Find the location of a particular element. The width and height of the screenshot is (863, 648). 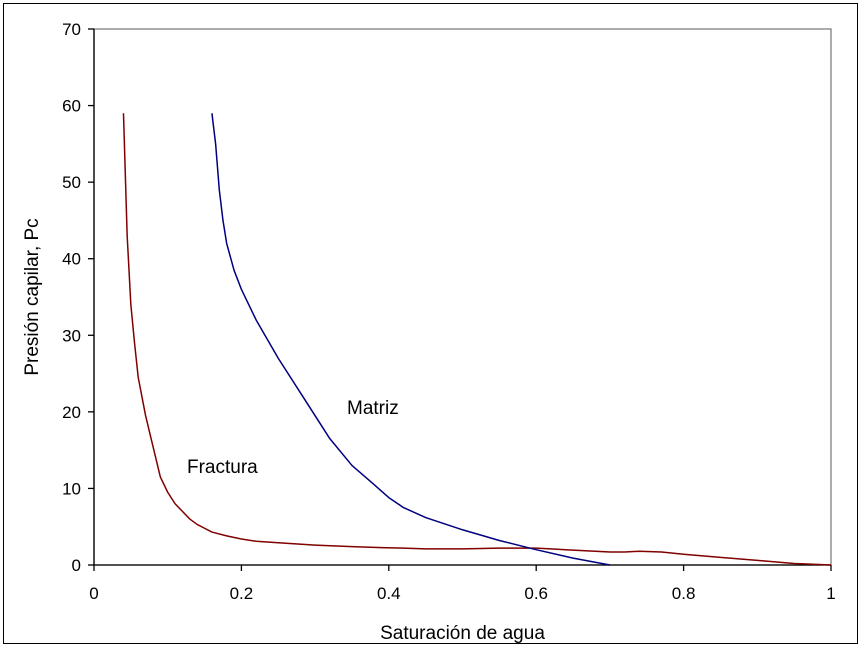

annotation-layer: Matriz Fractura is located at coordinates (293, 438).